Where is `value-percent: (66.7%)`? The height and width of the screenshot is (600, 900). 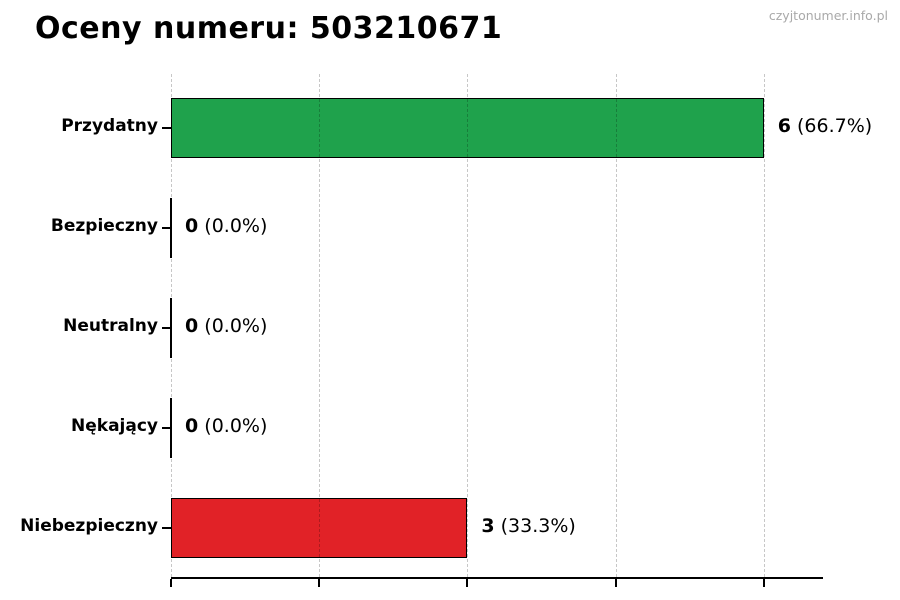
value-percent: (66.7%) is located at coordinates (835, 126).